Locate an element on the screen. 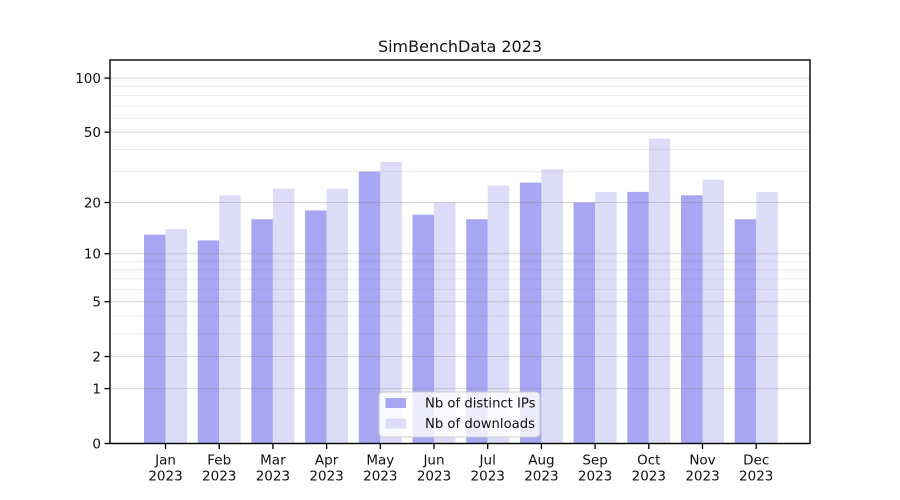  y-tick-label-100: 100 is located at coordinates (88, 79).